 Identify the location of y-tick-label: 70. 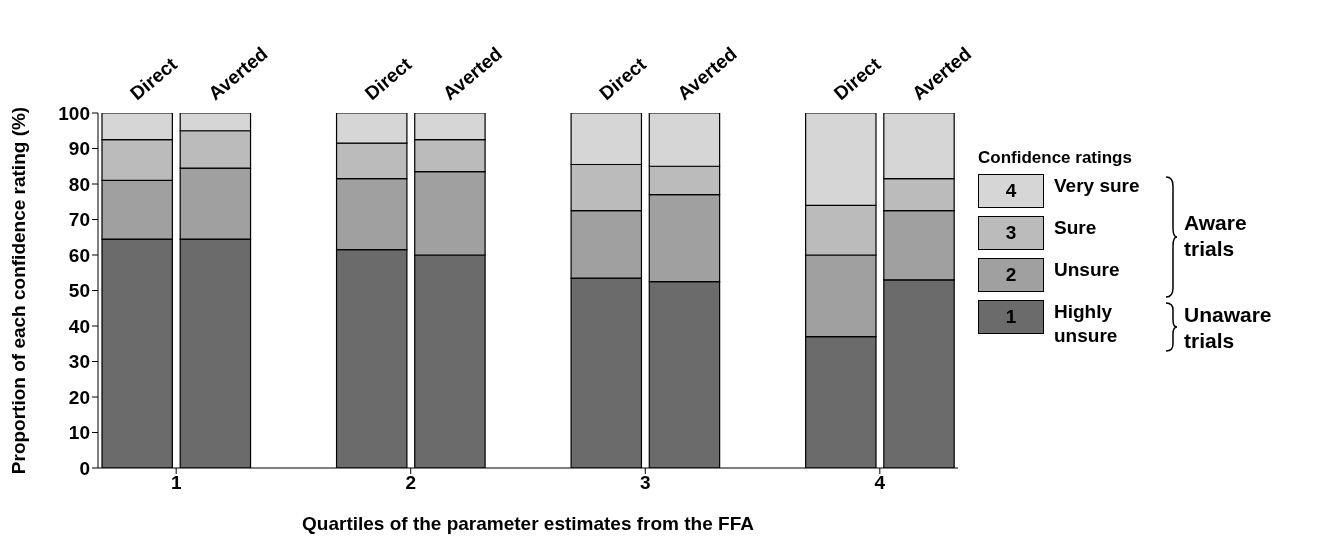
(79, 220).